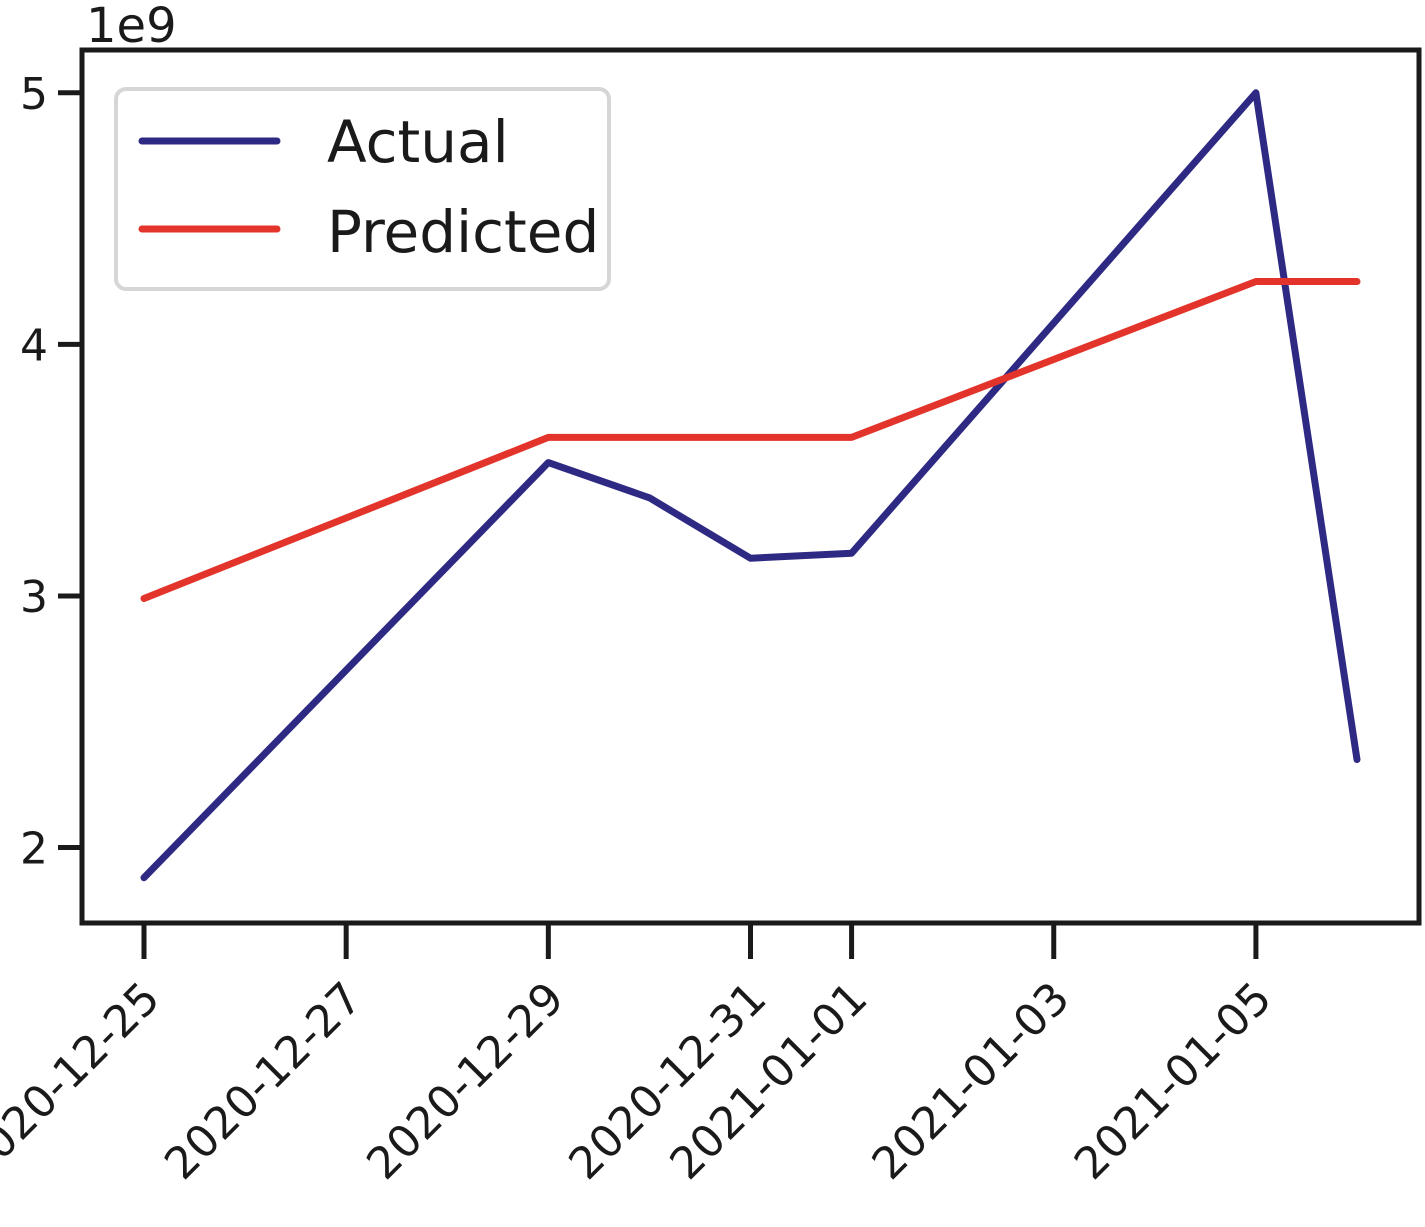 This screenshot has height=1227, width=1425. I want to click on x-tick-label: 2020-12-27, so click(263, 1081).